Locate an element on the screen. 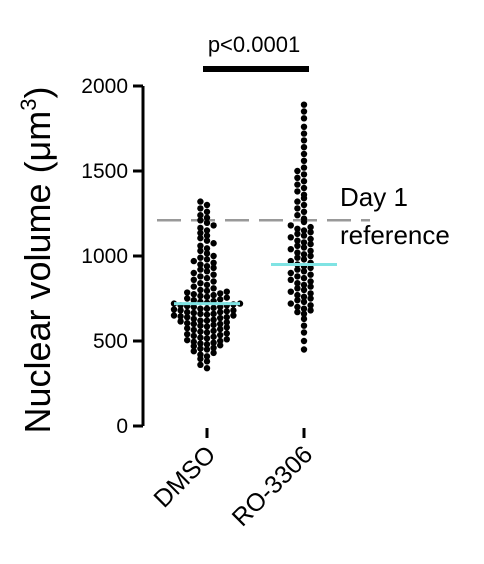 The image size is (484, 564). x-category-label: DMSO is located at coordinates (184, 476).